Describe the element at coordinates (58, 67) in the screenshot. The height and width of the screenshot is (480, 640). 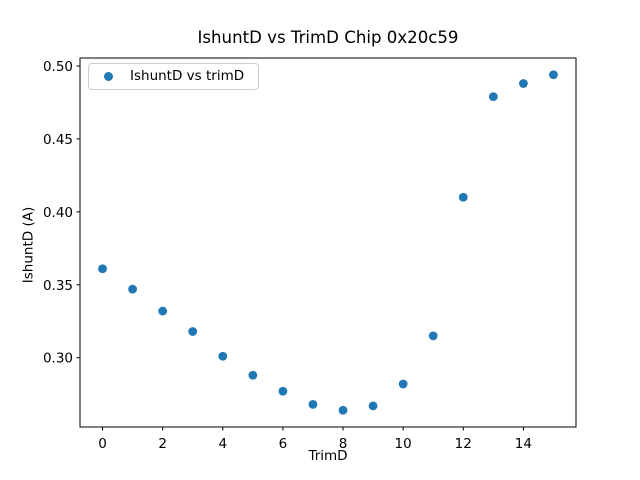
I see `y-tick-label: 0.50` at that location.